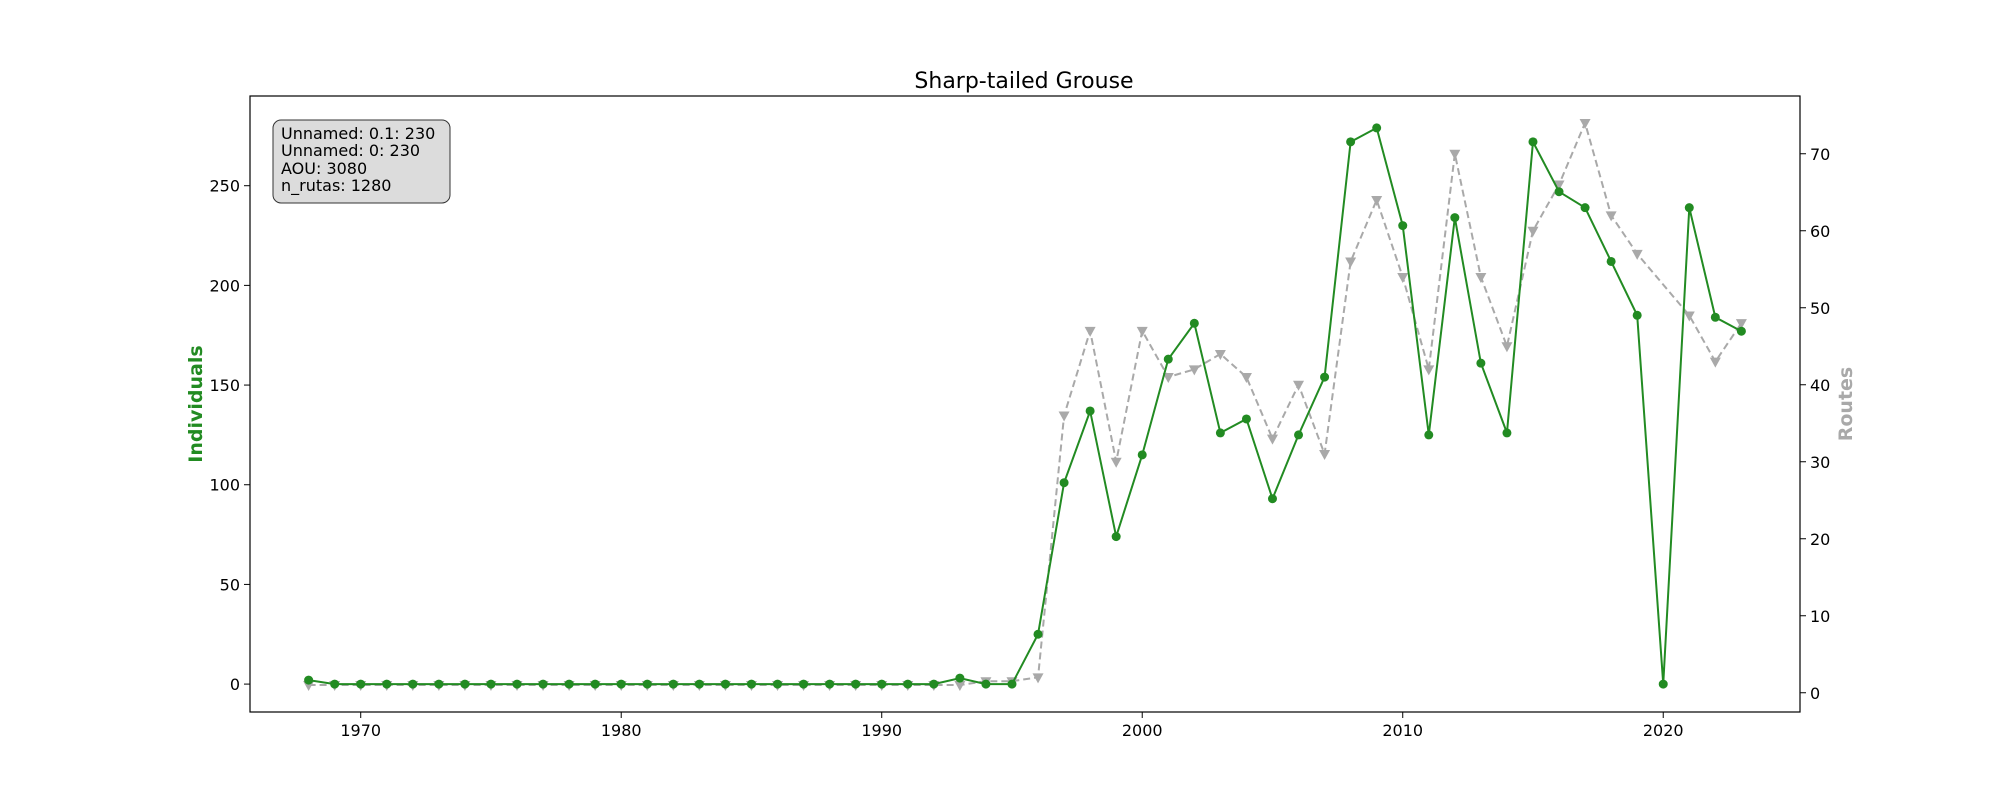 The height and width of the screenshot is (800, 2000). What do you see at coordinates (1142, 730) in the screenshot?
I see `x-tick-label: 2000` at bounding box center [1142, 730].